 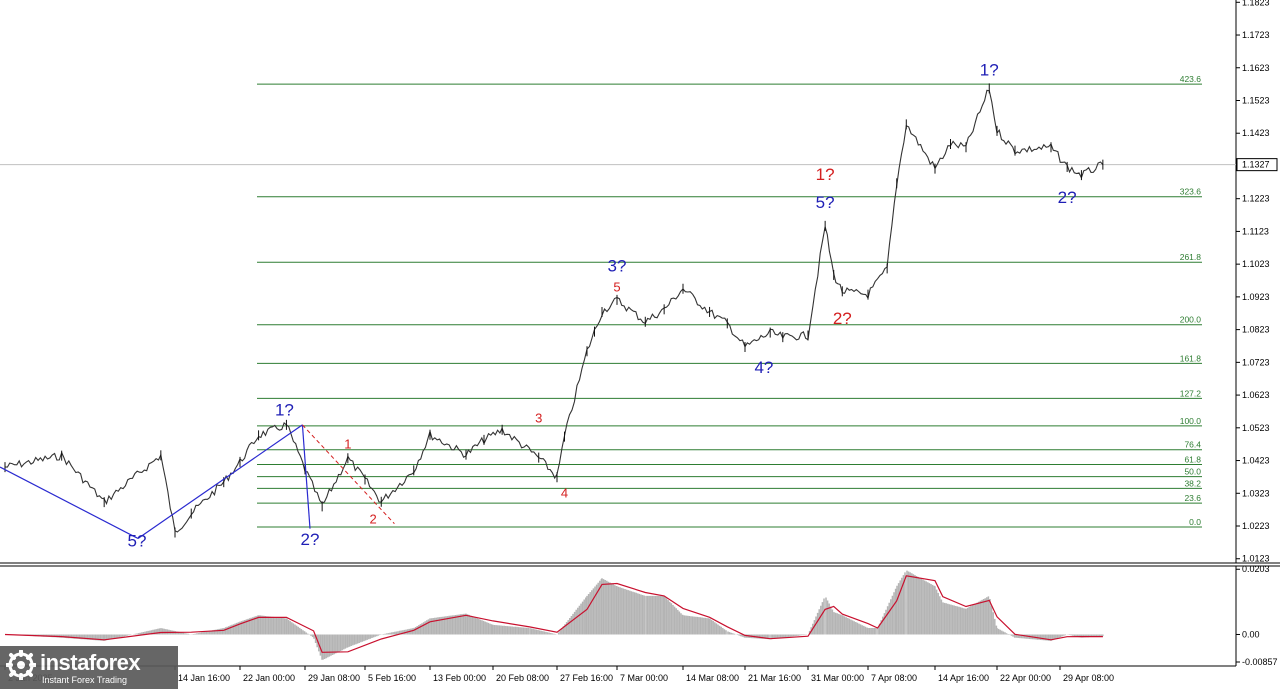 What do you see at coordinates (1192, 459) in the screenshot?
I see `fib-label-4: 61.8` at bounding box center [1192, 459].